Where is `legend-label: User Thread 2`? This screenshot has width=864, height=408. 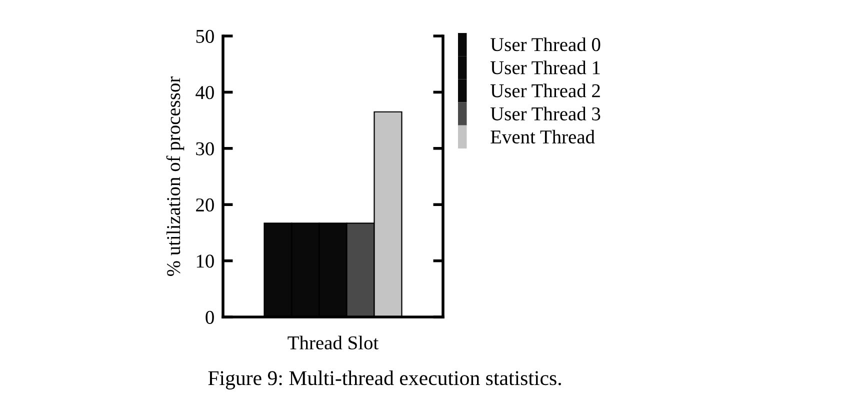
legend-label: User Thread 2 is located at coordinates (545, 91).